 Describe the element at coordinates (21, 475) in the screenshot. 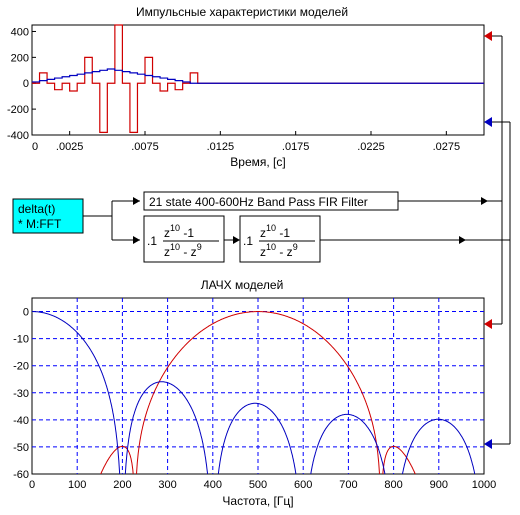

I see `freq-y-tick-label: -60` at that location.